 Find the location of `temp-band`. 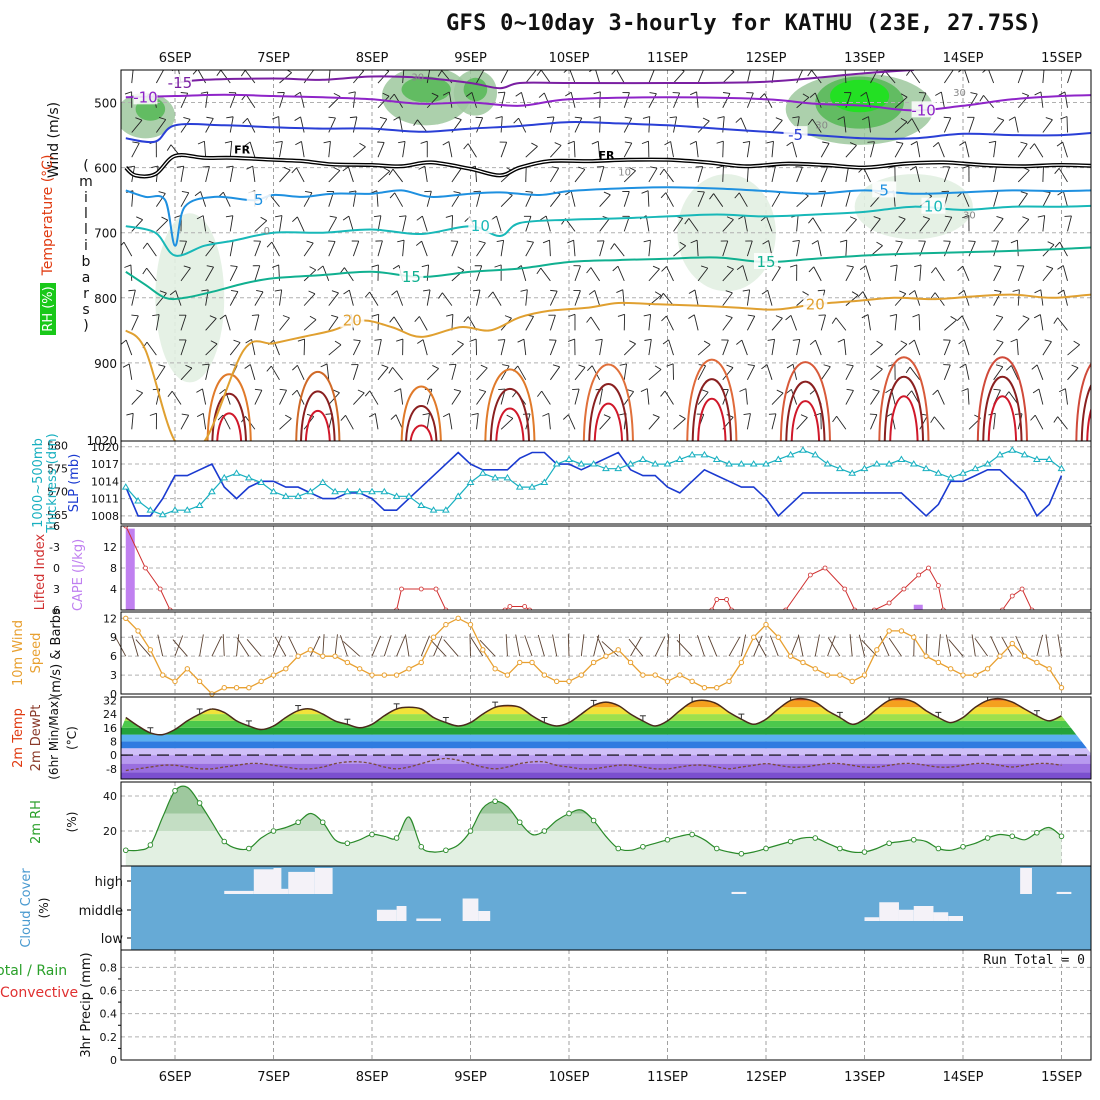

temp-band is located at coordinates (606, 745).